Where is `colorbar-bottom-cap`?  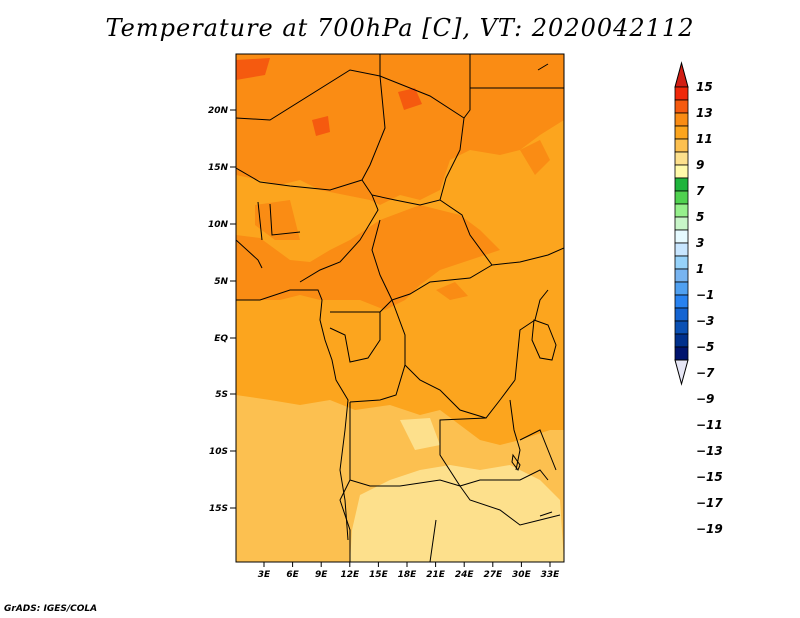
colorbar-bottom-cap is located at coordinates (681, 372).